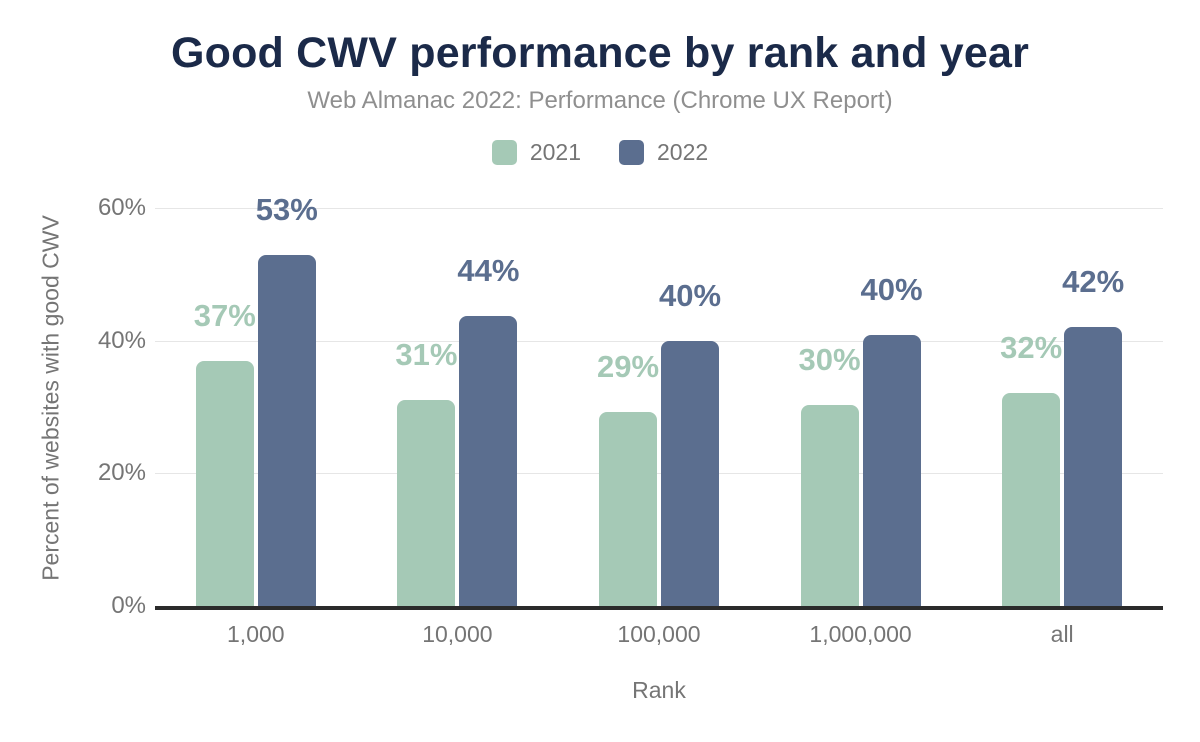  I want to click on bar-label-2022-10-000: 44%, so click(488, 271).